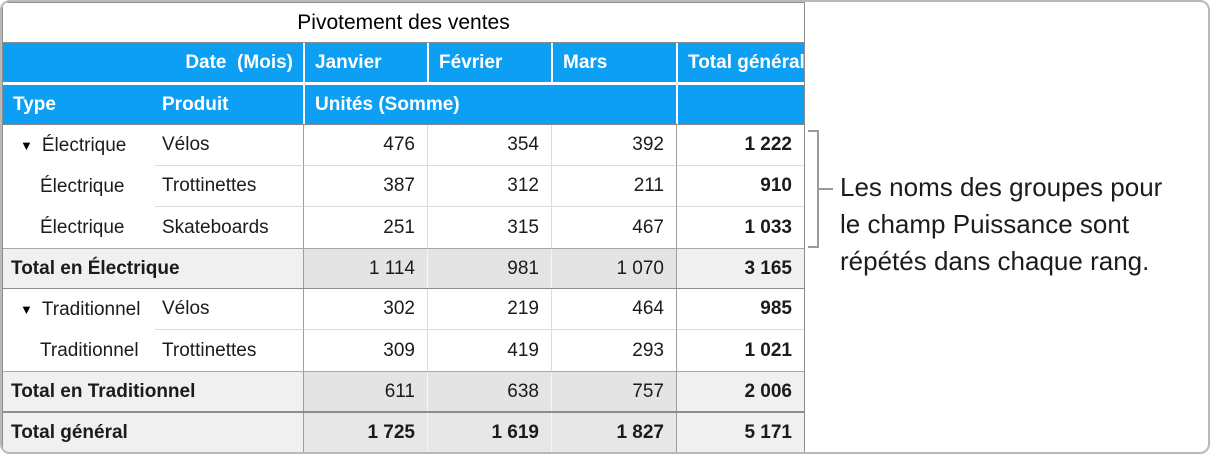 The image size is (1210, 454). I want to click on callout-bracket-tick, so click(826, 189).